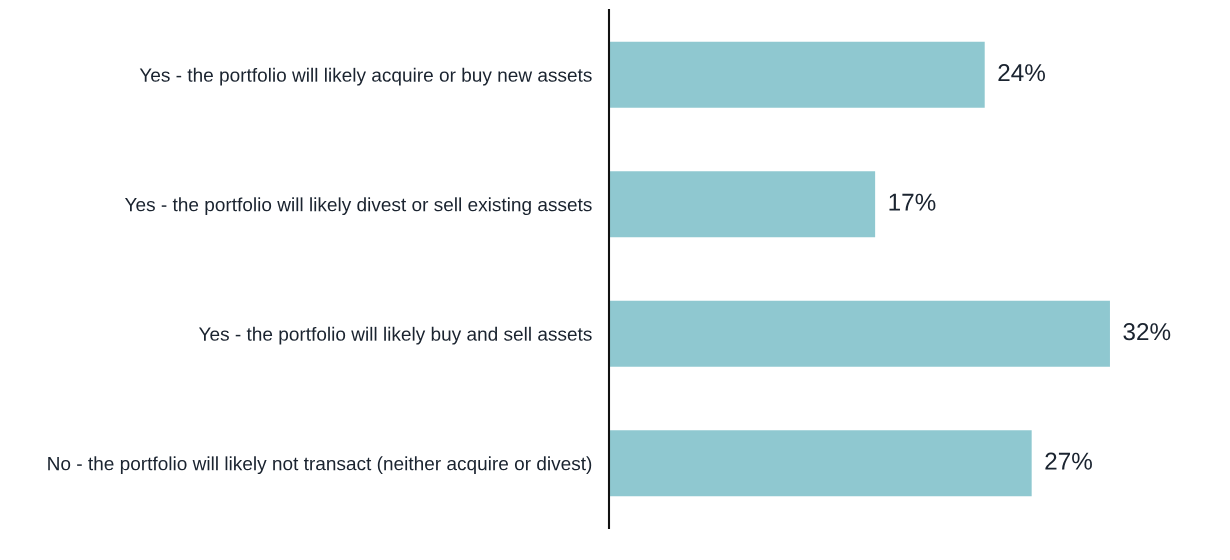  What do you see at coordinates (395, 335) in the screenshot?
I see `y-tick-label: Yes - the portfolio will likely buy and sell assets` at bounding box center [395, 335].